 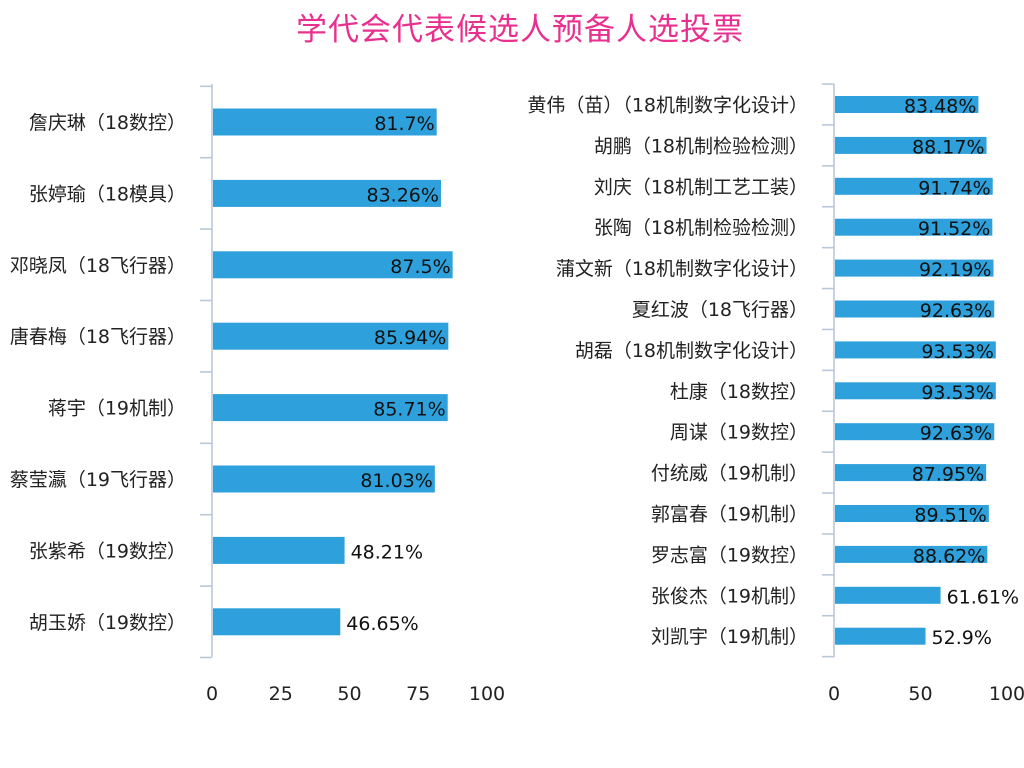 What do you see at coordinates (940, 107) in the screenshot?
I see `right-value-label: 83.48%` at bounding box center [940, 107].